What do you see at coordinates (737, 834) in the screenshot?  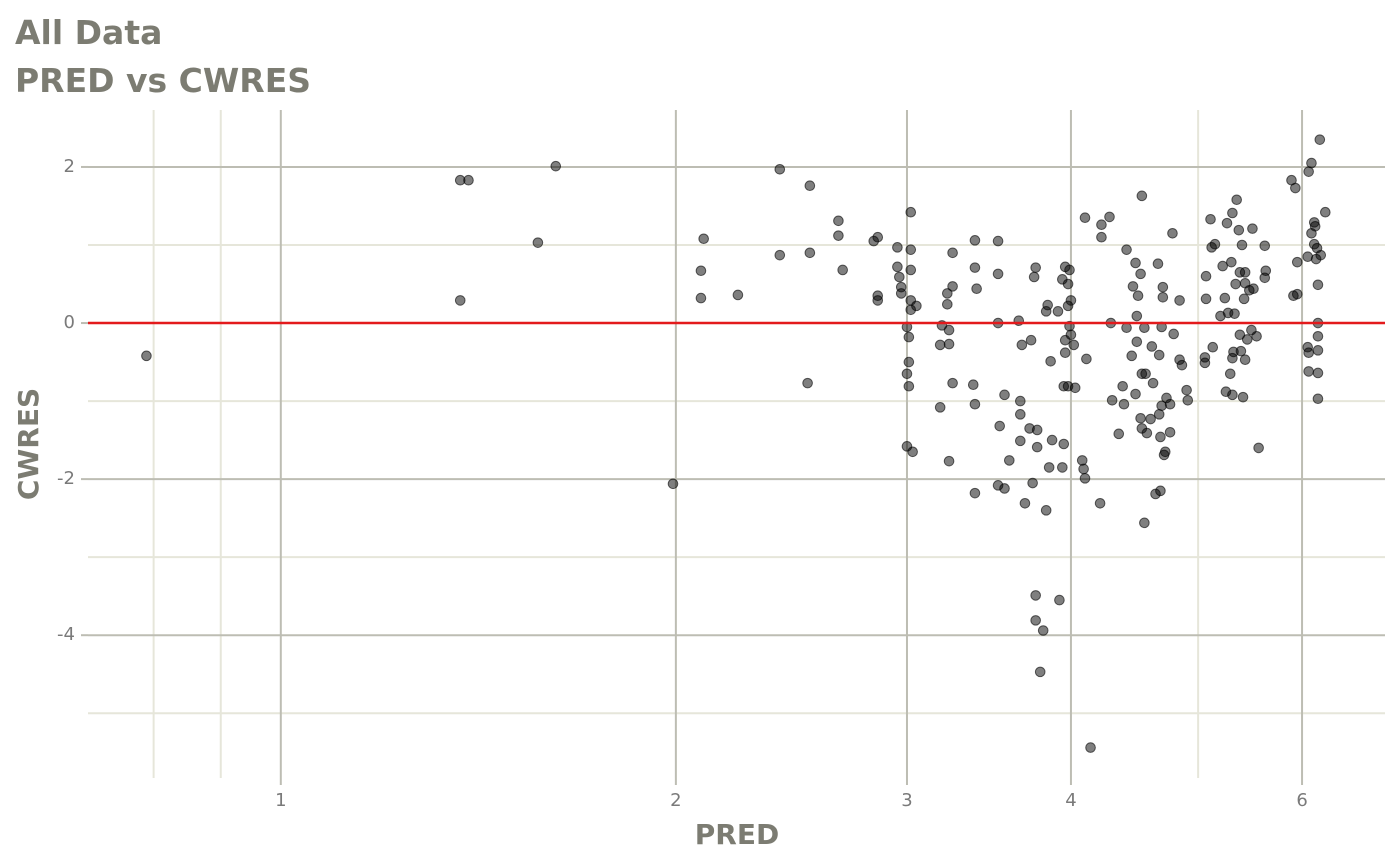 I see `x-axis-title: PRED` at bounding box center [737, 834].